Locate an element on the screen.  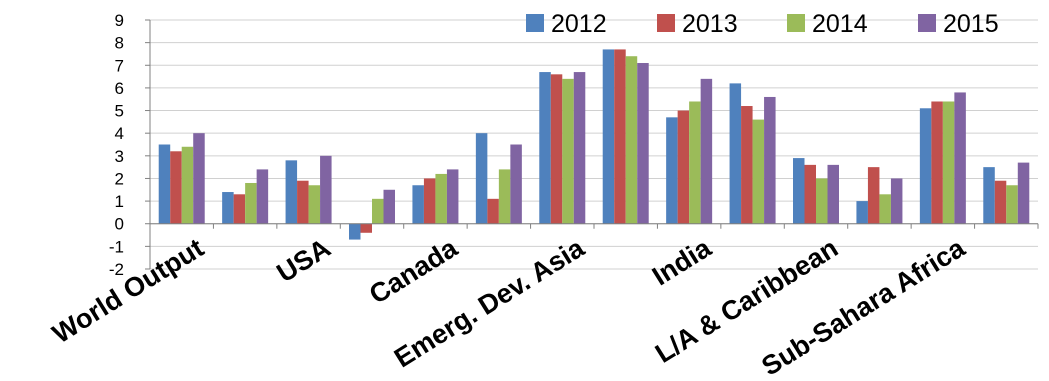
y-tick-label: 0 is located at coordinates (119, 224).